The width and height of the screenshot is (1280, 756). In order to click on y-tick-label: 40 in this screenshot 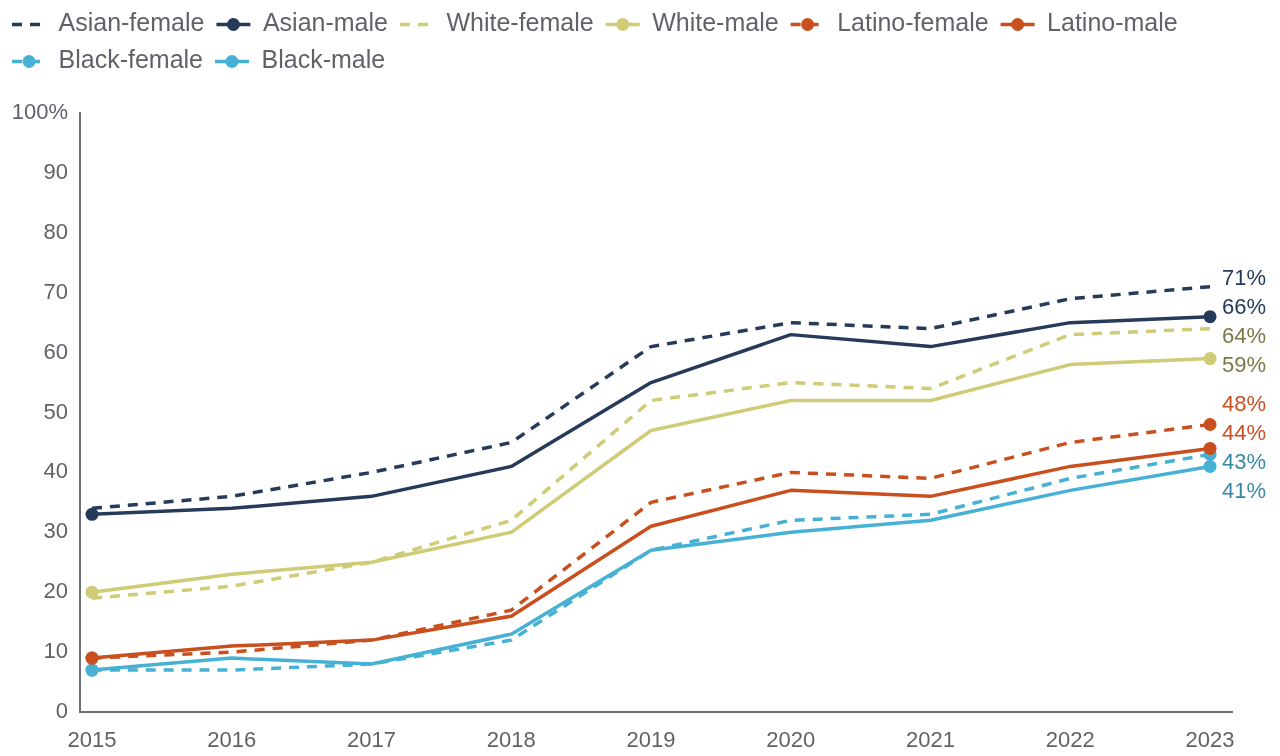, I will do `click(55, 471)`.